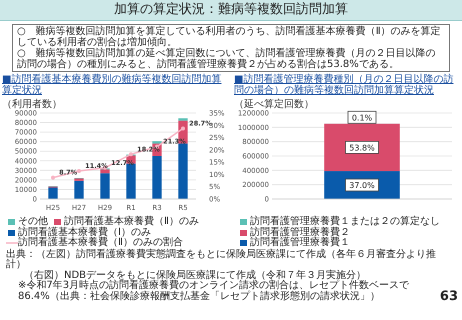 Image resolution: width=462 pixels, height=320 pixels. Describe the element at coordinates (345, 221) in the screenshot. I see `legend-label: 訪問看護管理療養費１または２の算定なし` at that location.